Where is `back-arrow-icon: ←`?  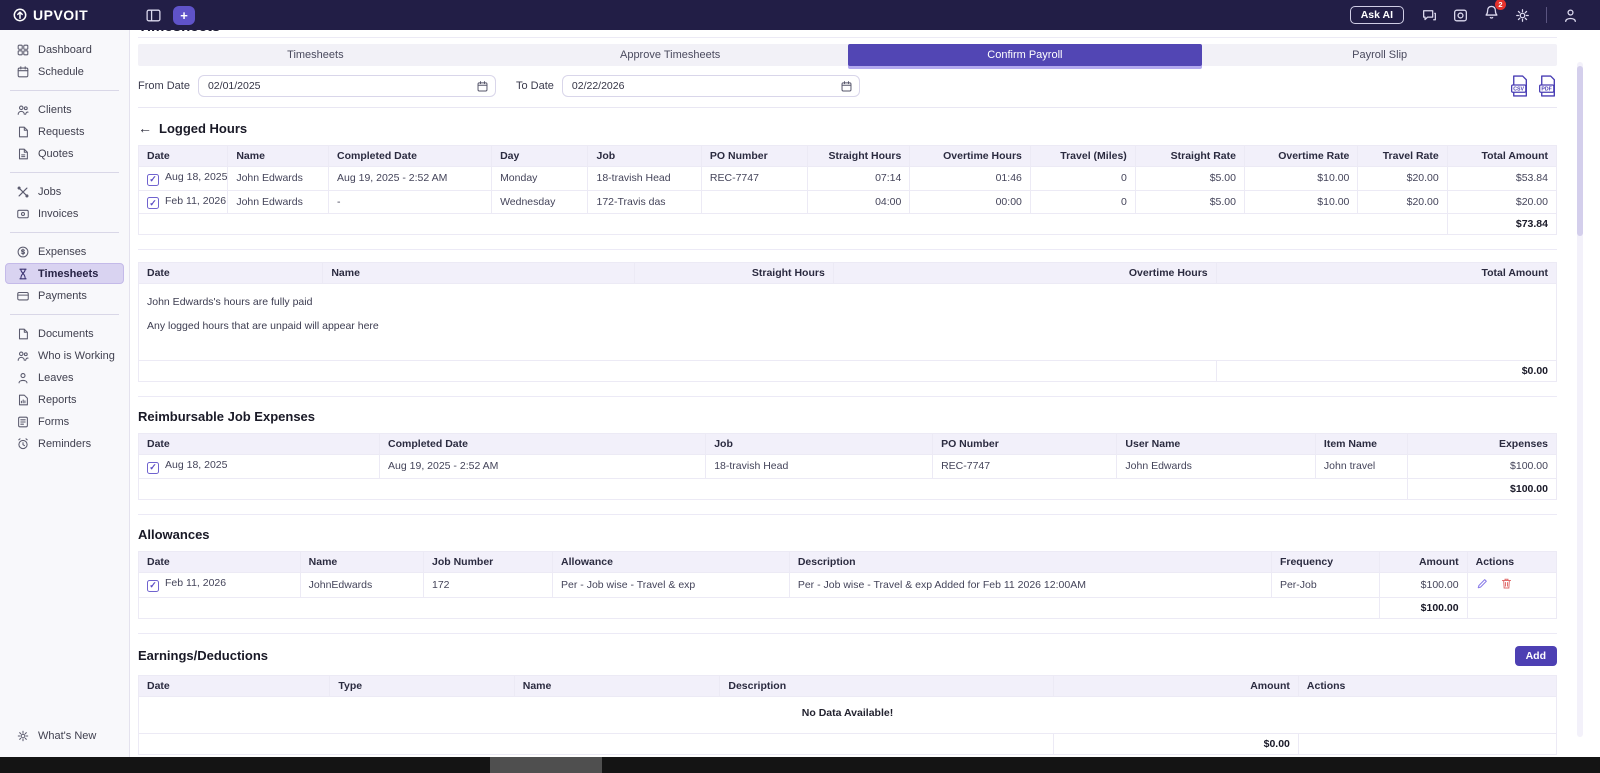 back-arrow-icon: ← is located at coordinates (145, 128).